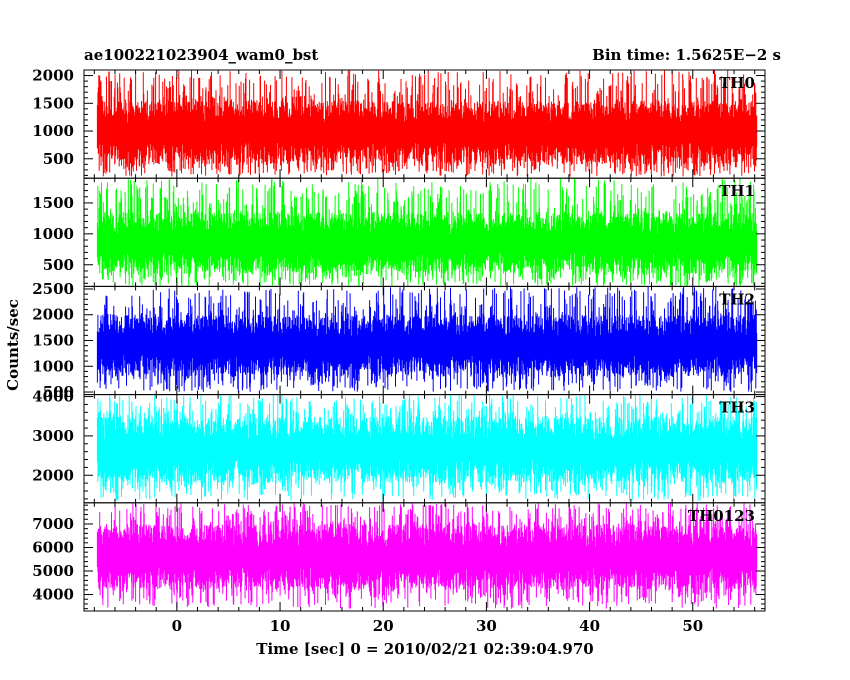 The height and width of the screenshot is (680, 850). I want to click on series-th1-trace, so click(426, 232).